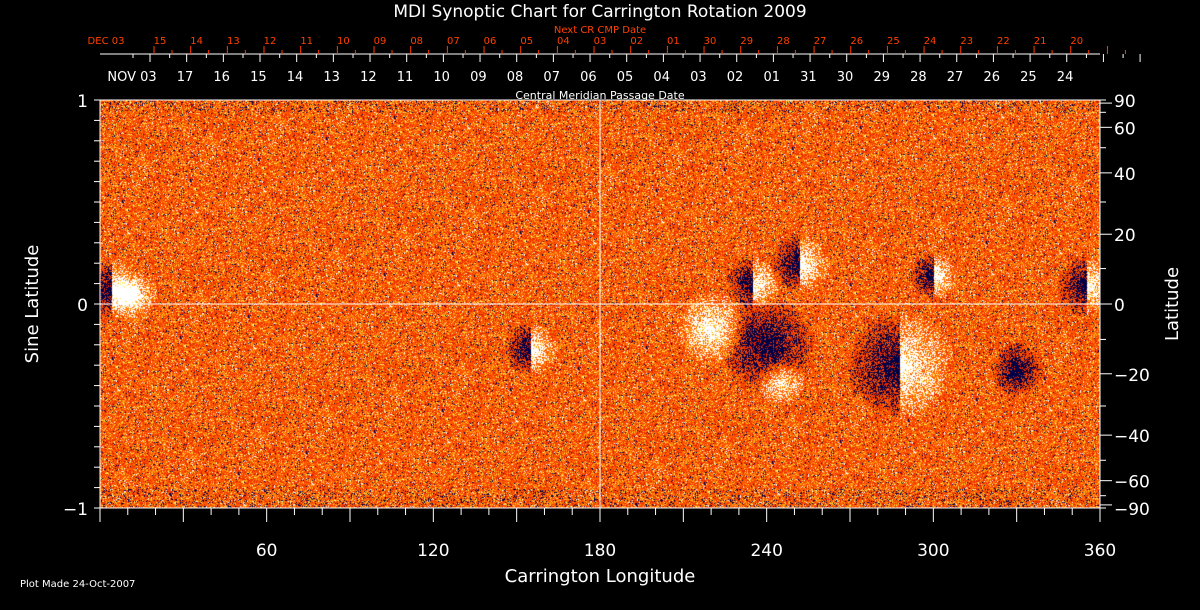 The width and height of the screenshot is (1200, 610). What do you see at coordinates (735, 77) in the screenshot?
I see `cmp-date-label: 02` at bounding box center [735, 77].